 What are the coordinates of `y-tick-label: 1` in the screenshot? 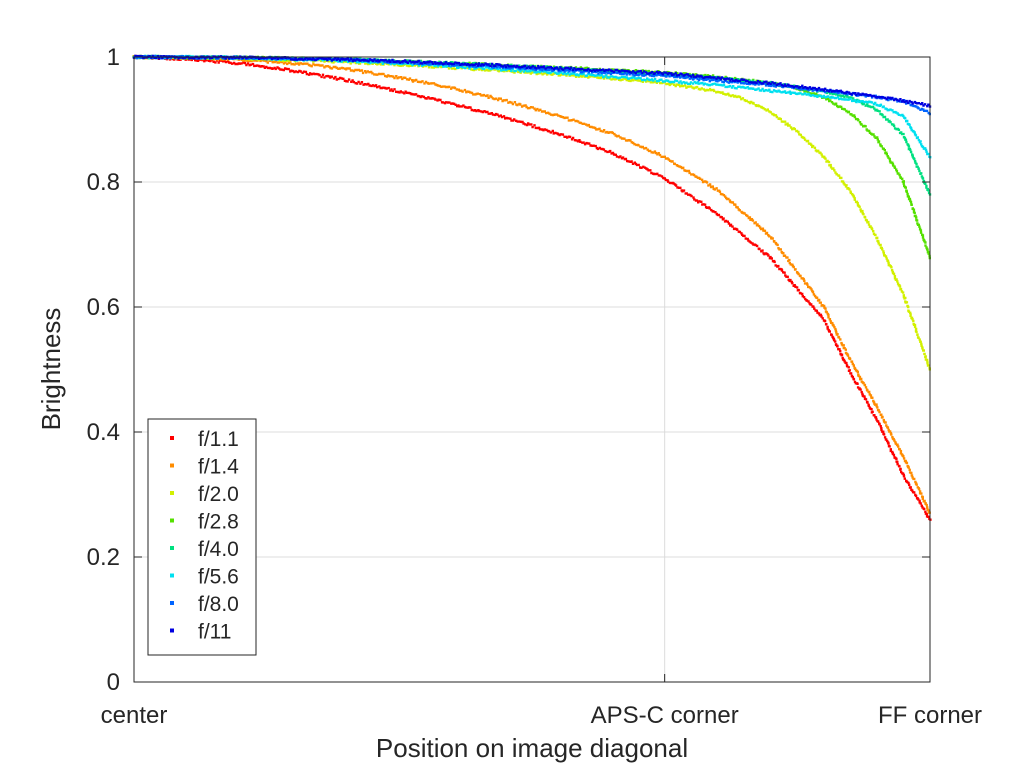 It's located at (113, 57).